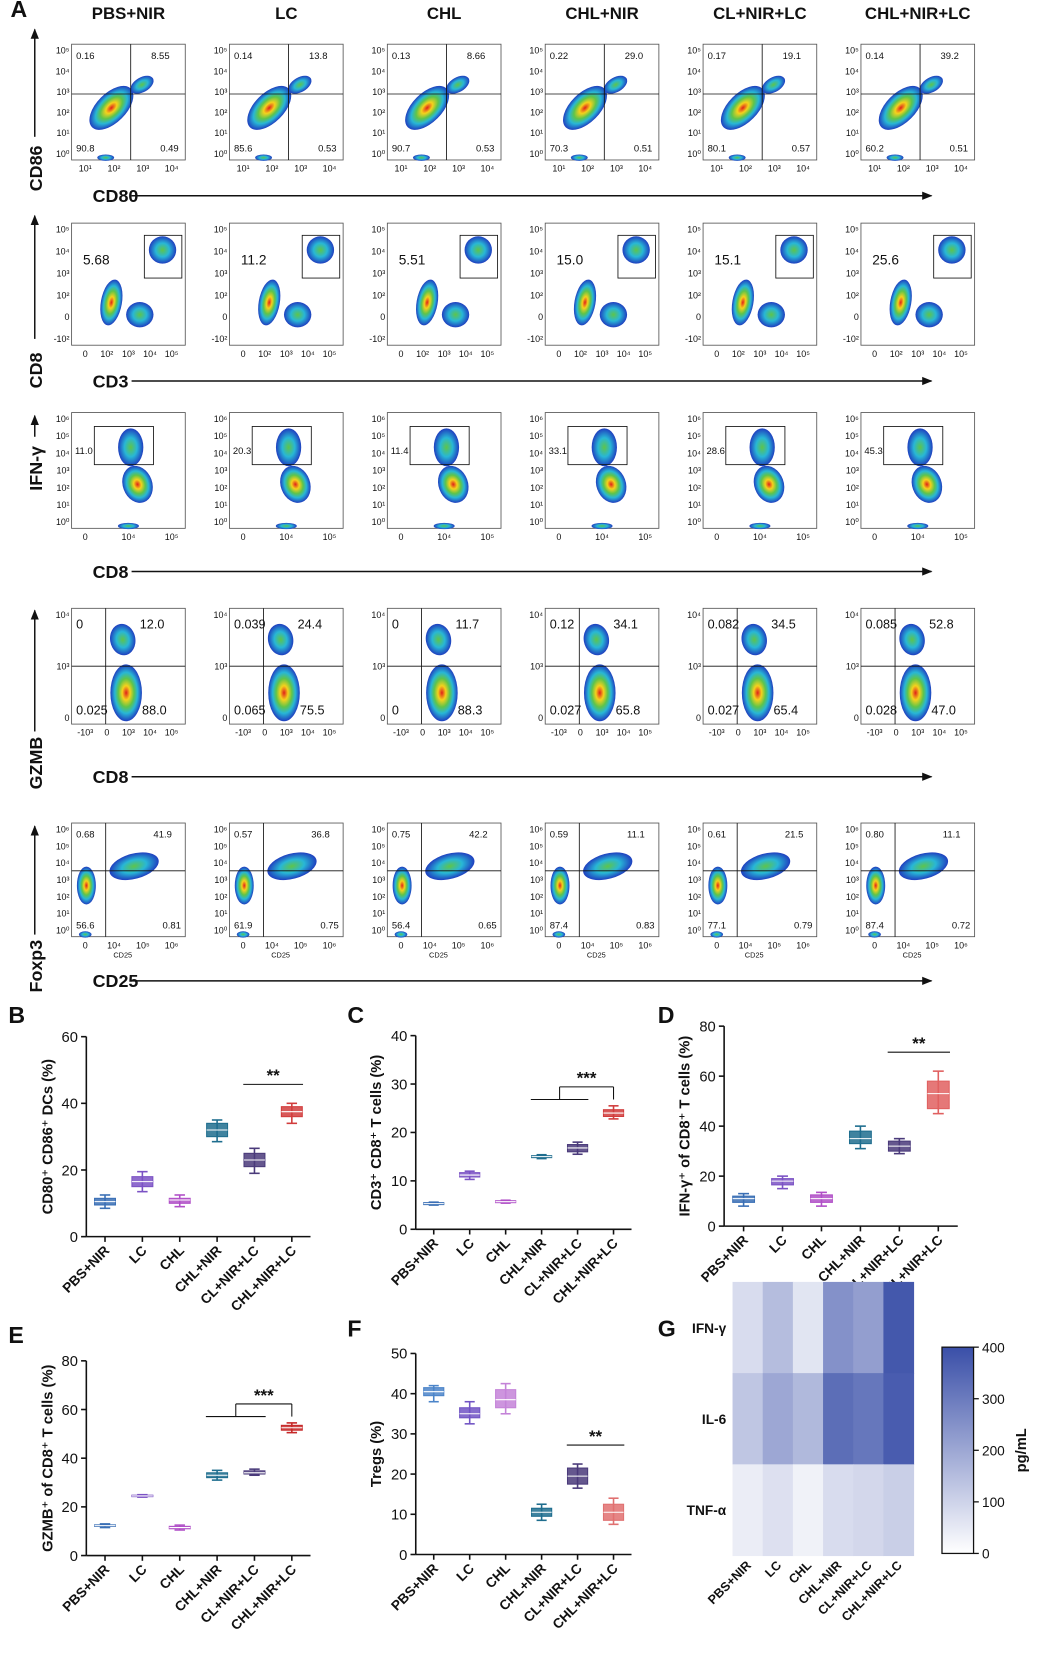 Image resolution: width=1042 pixels, height=1665 pixels. I want to click on column-header: CL+NIR+LC, so click(760, 13).